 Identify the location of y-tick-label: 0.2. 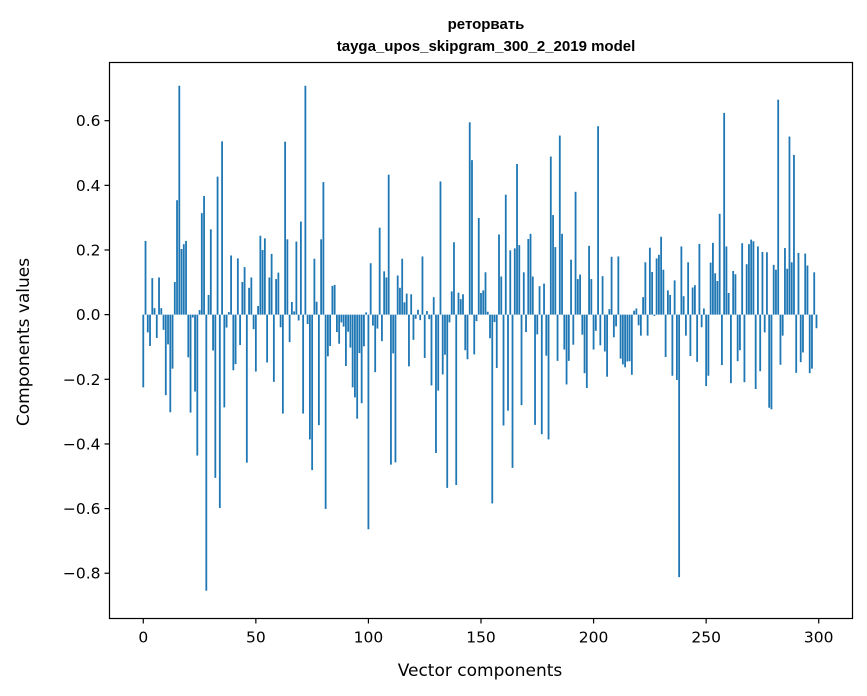
(88, 250).